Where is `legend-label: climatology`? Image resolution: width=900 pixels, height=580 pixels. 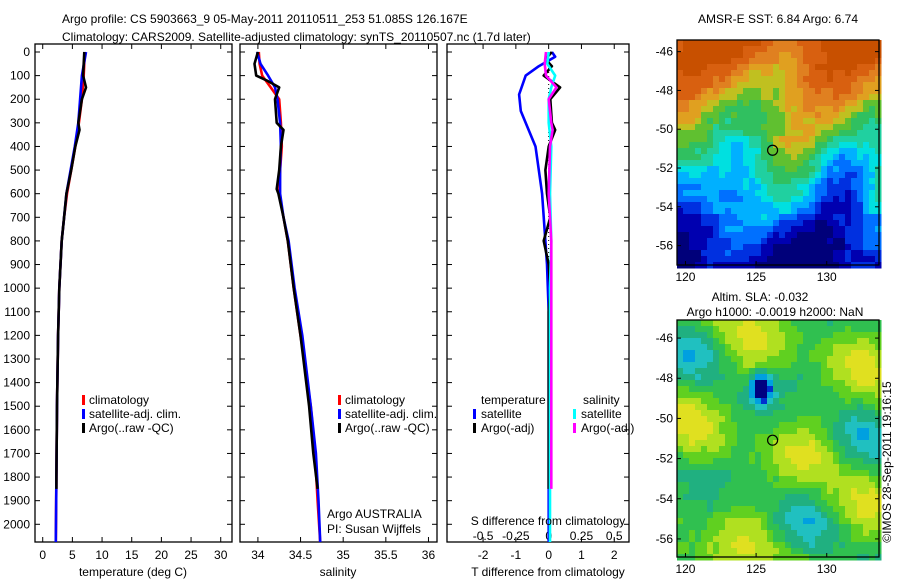 legend-label: climatology is located at coordinates (375, 400).